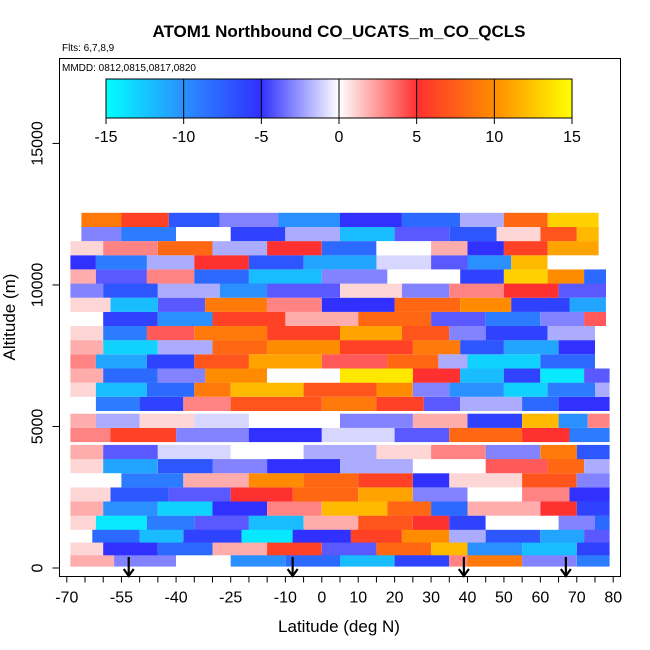 This screenshot has height=650, width=650. What do you see at coordinates (285, 598) in the screenshot?
I see `x-tick-label: -10` at bounding box center [285, 598].